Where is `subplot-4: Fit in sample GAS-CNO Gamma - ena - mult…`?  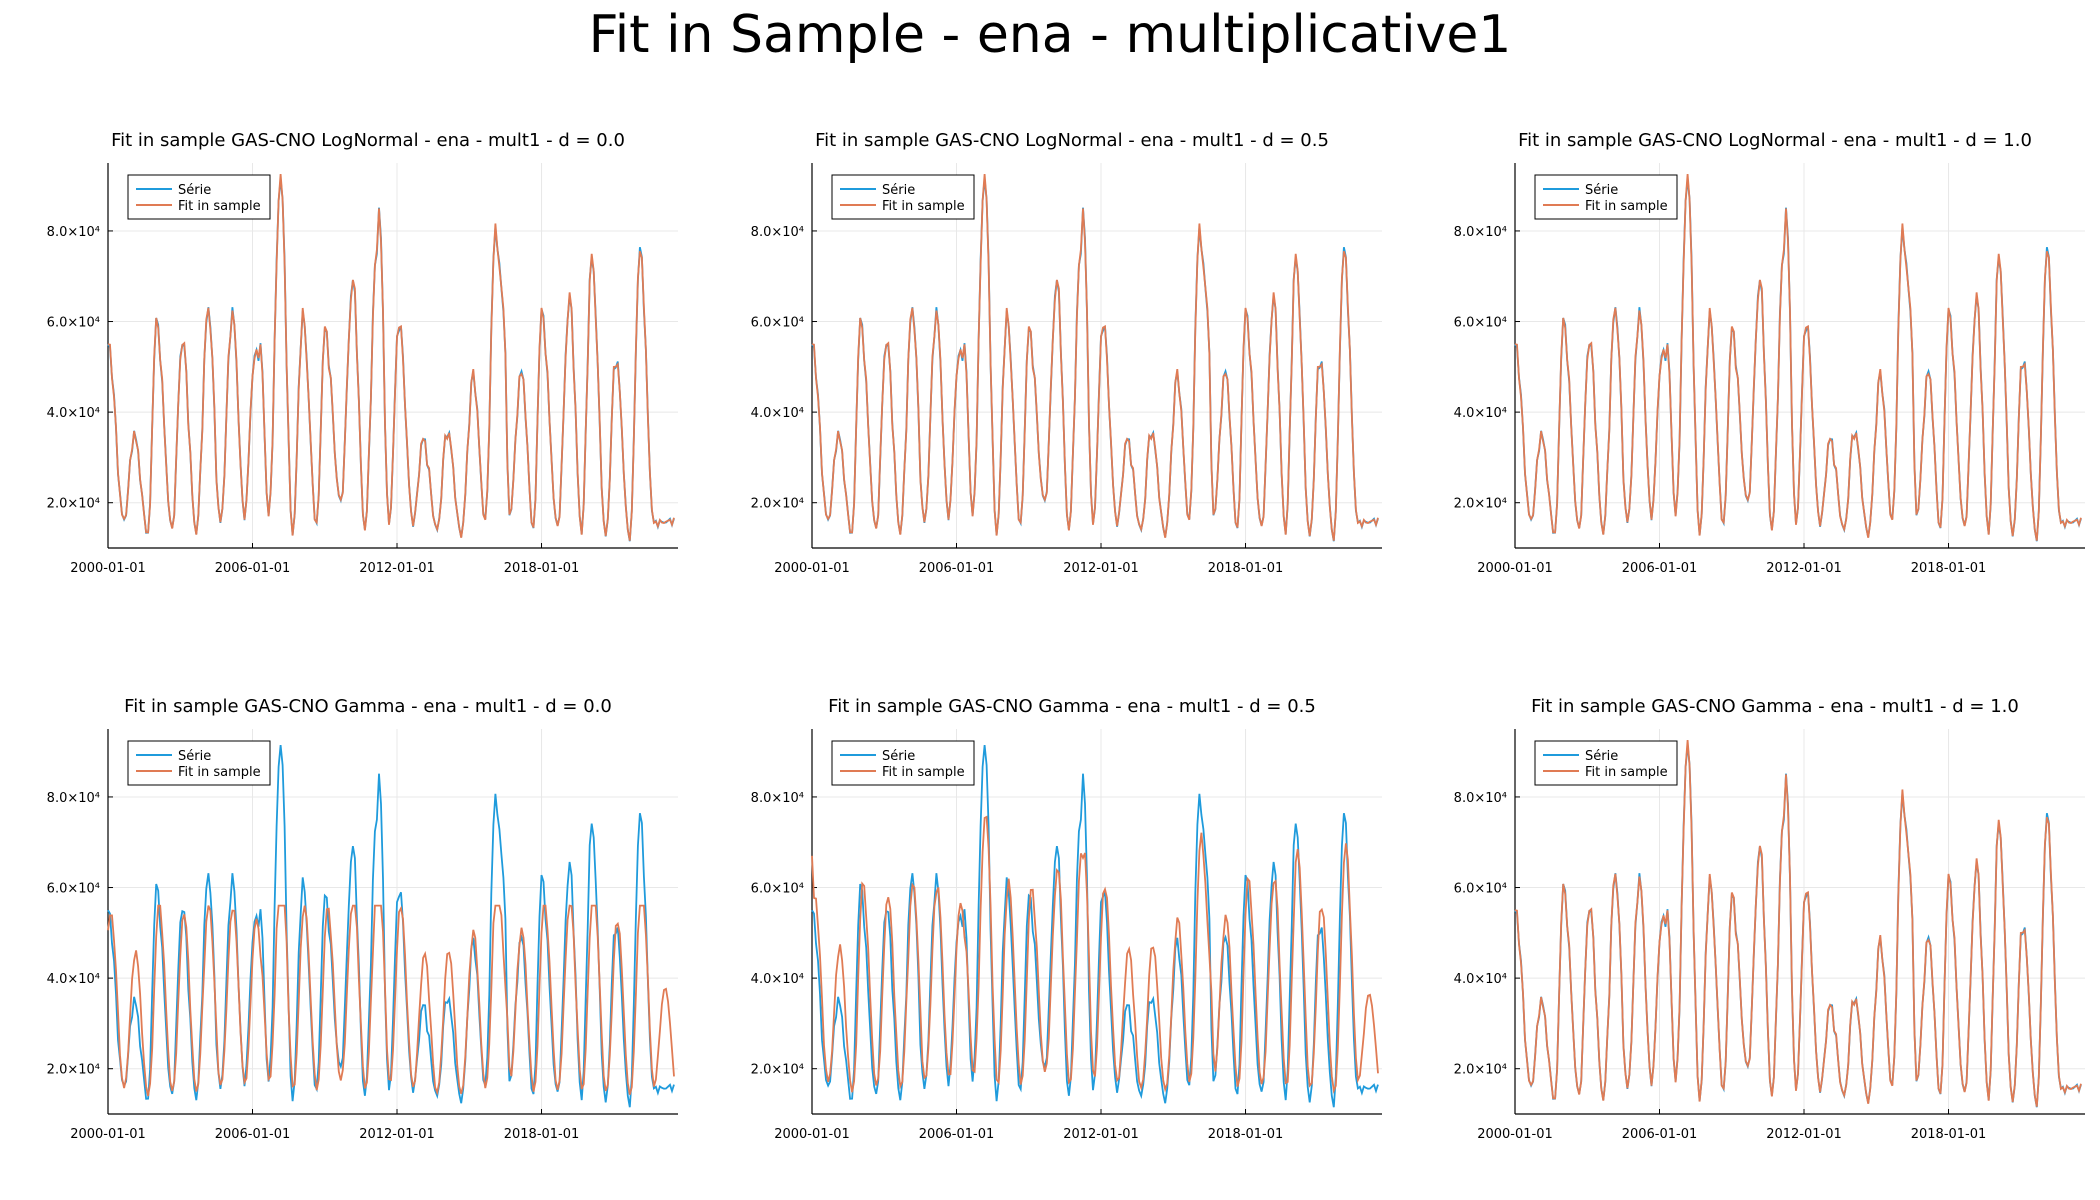 subplot-4: Fit in sample GAS-CNO Gamma - ena - mult… is located at coordinates (362, 919).